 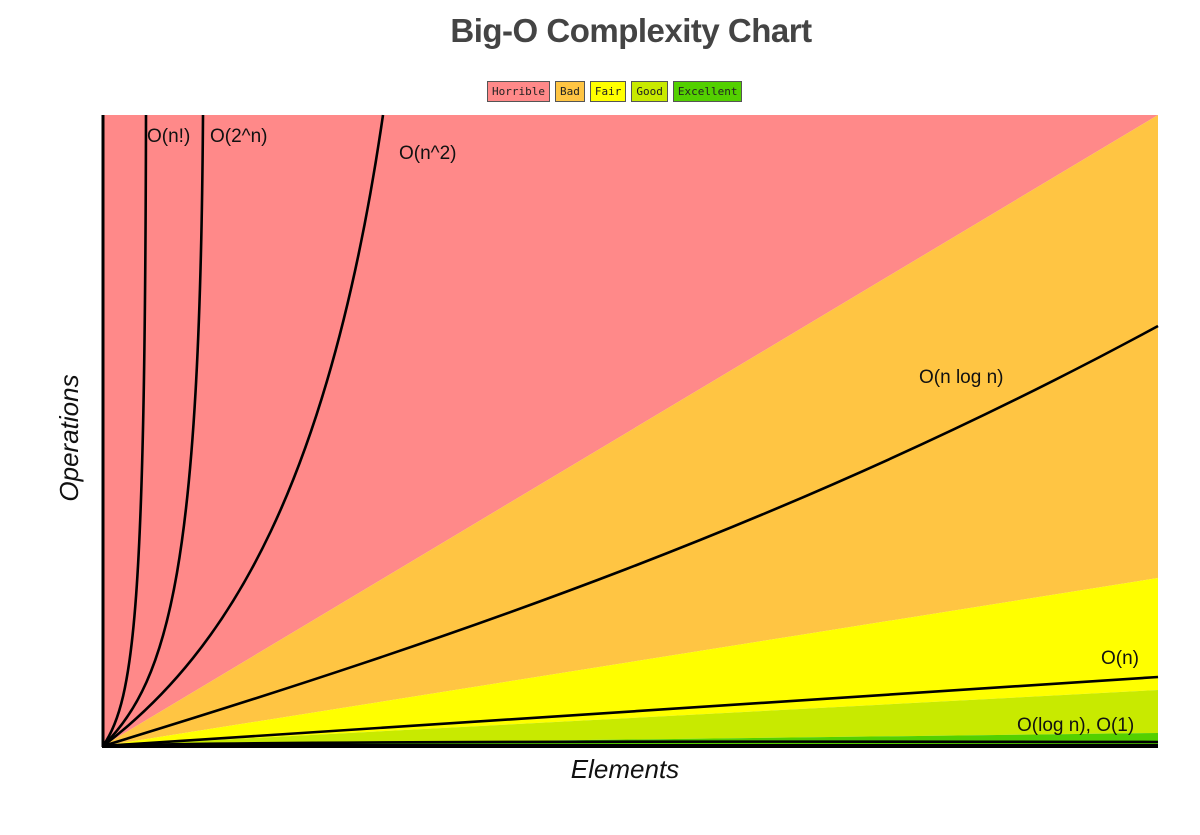 I want to click on y-axis-label: Operations, so click(x=69, y=437).